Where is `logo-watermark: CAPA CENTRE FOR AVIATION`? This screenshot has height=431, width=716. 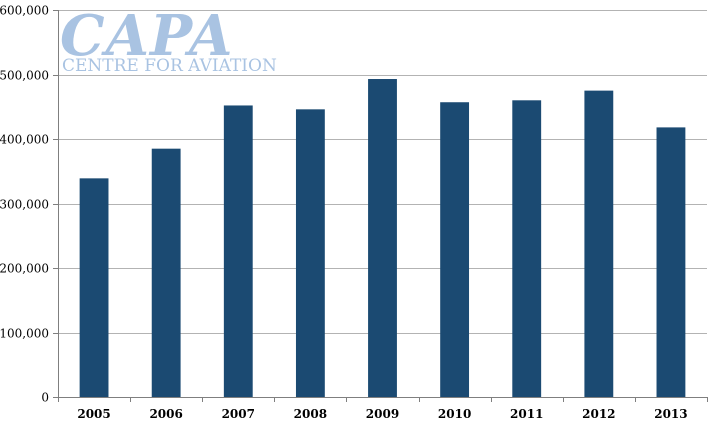 logo-watermark: CAPA CENTRE FOR AVIATION is located at coordinates (168, 39).